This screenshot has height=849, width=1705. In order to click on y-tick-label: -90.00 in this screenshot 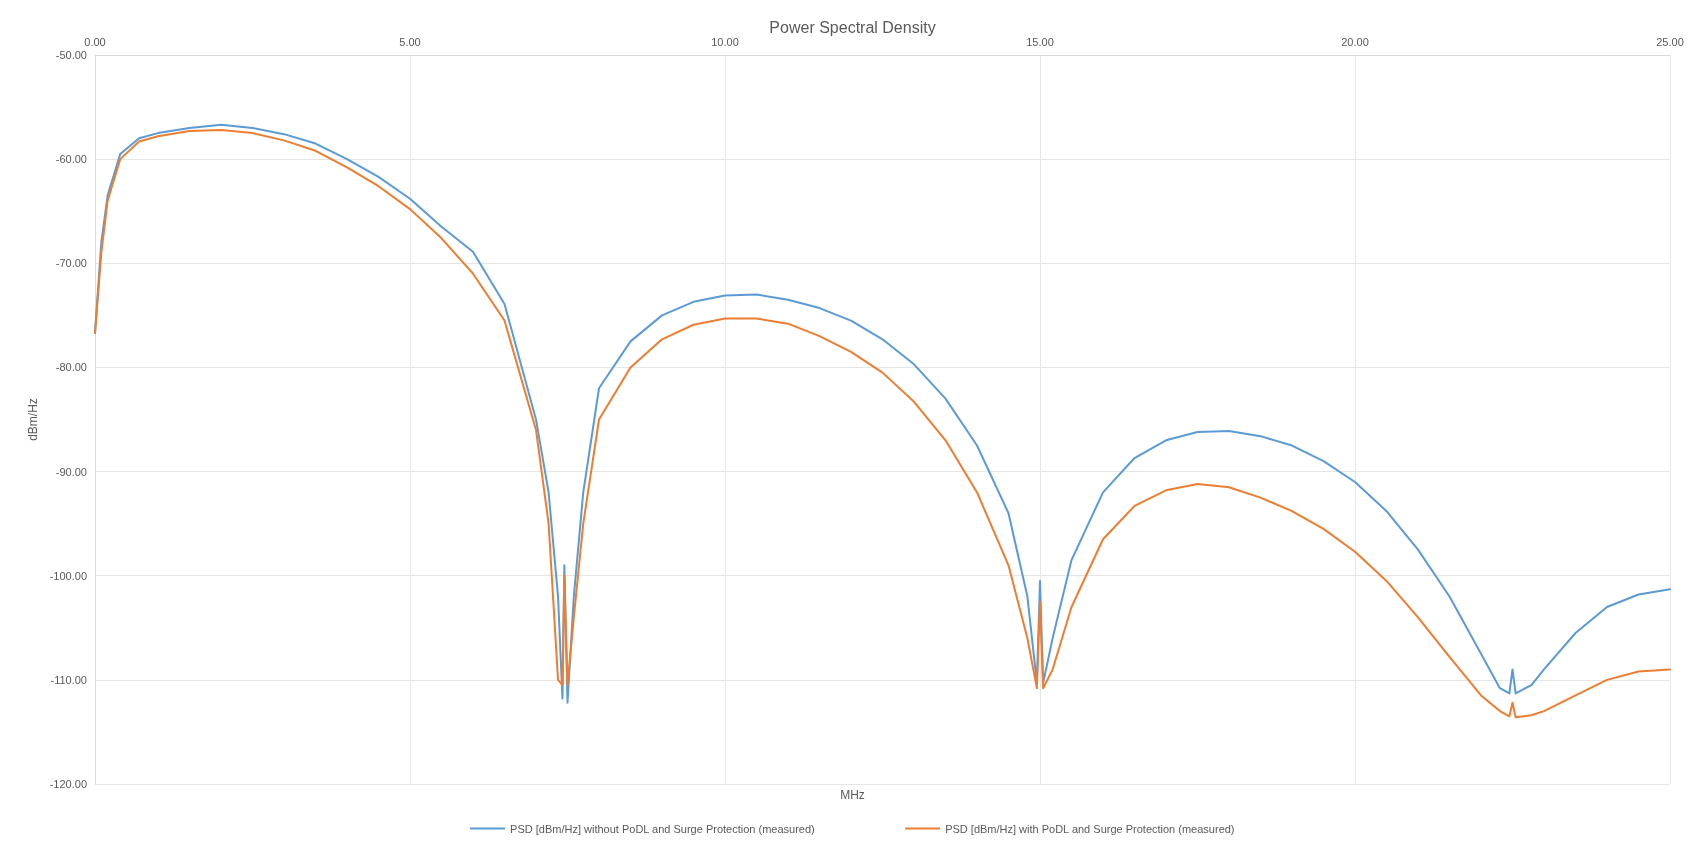, I will do `click(71, 471)`.